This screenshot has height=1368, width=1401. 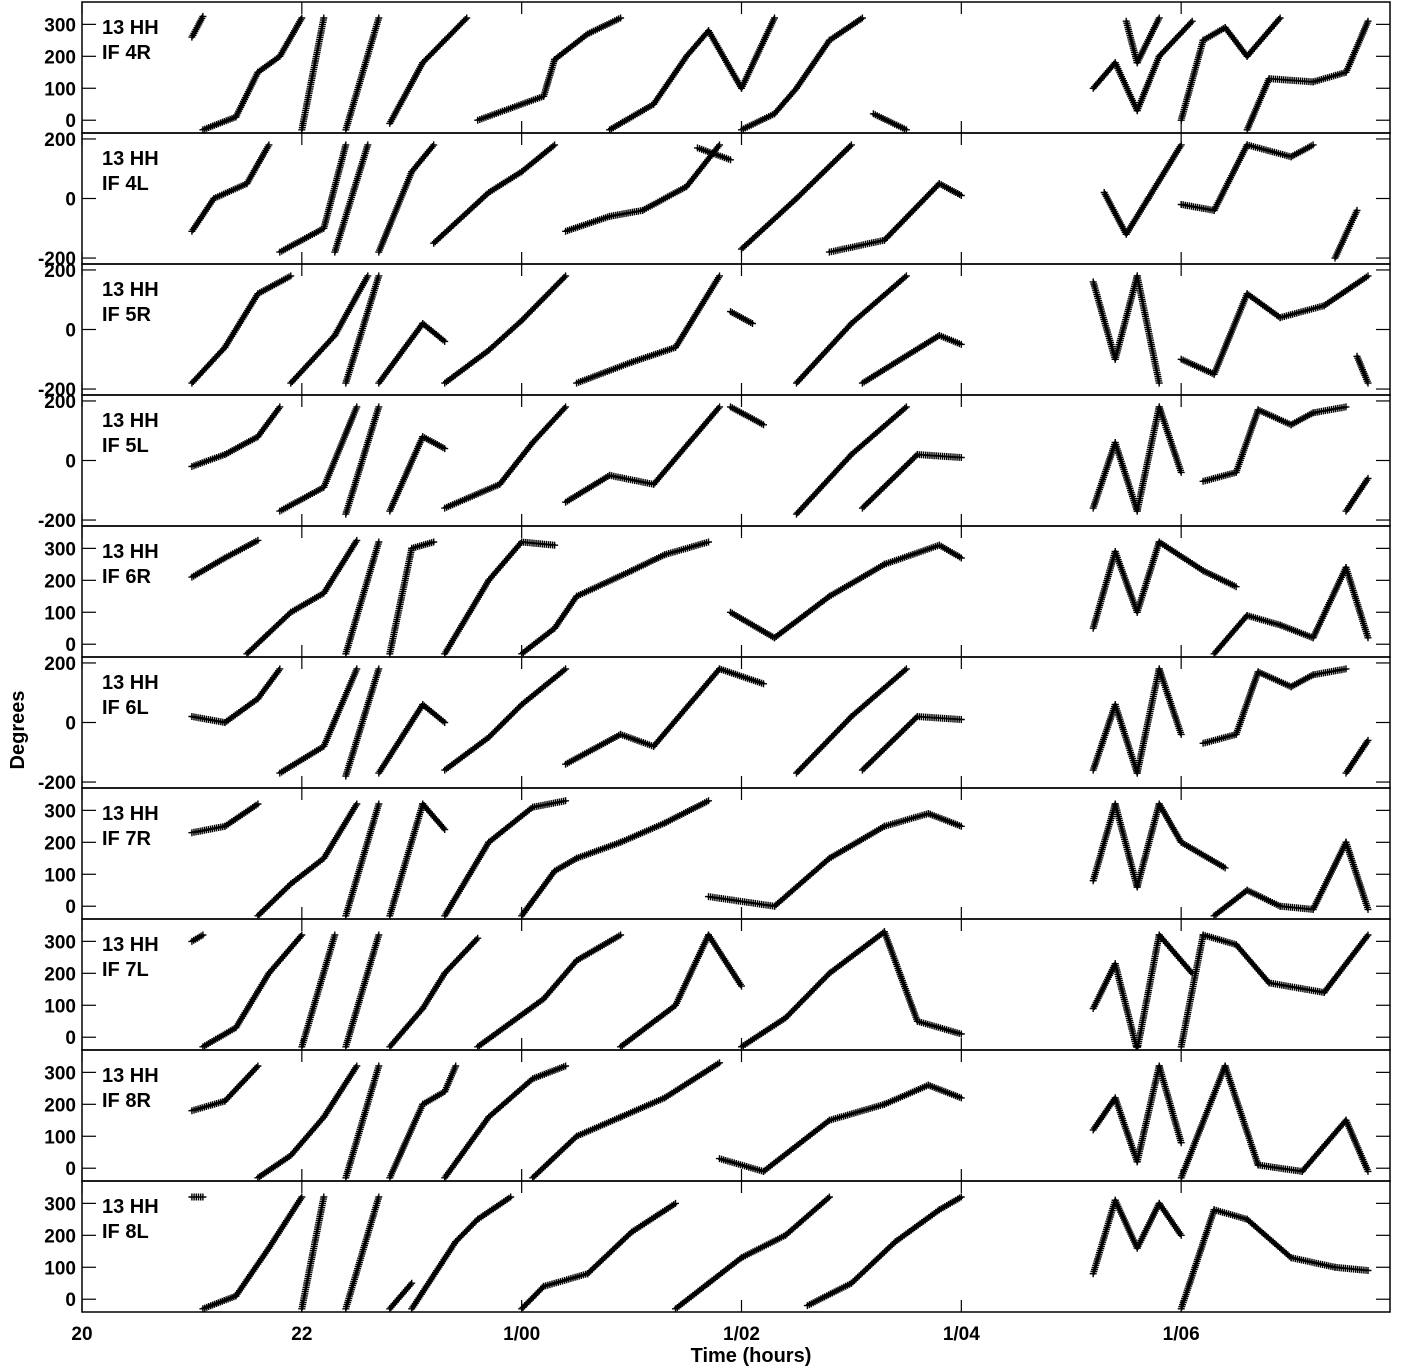 I want to click on x-tick-label: 1/00, so click(x=521, y=1334).